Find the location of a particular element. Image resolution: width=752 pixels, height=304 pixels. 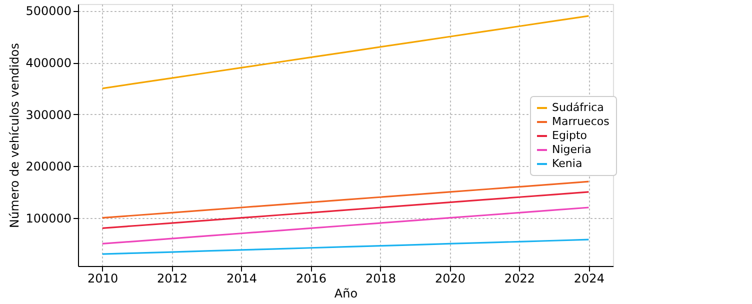

y-tick-label: 300000 is located at coordinates (49, 115).